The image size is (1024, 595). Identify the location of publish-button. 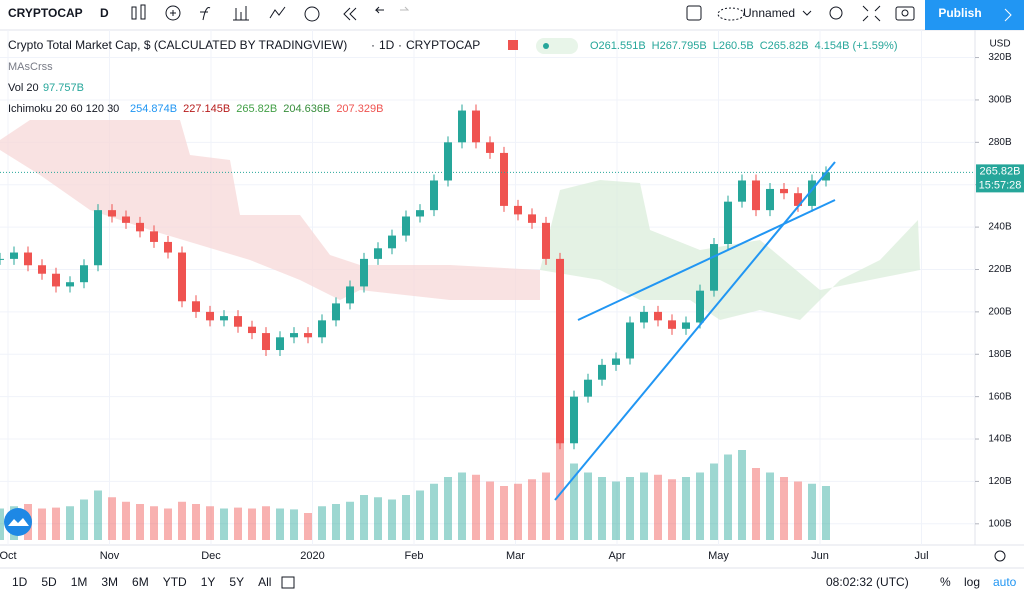
(960, 15).